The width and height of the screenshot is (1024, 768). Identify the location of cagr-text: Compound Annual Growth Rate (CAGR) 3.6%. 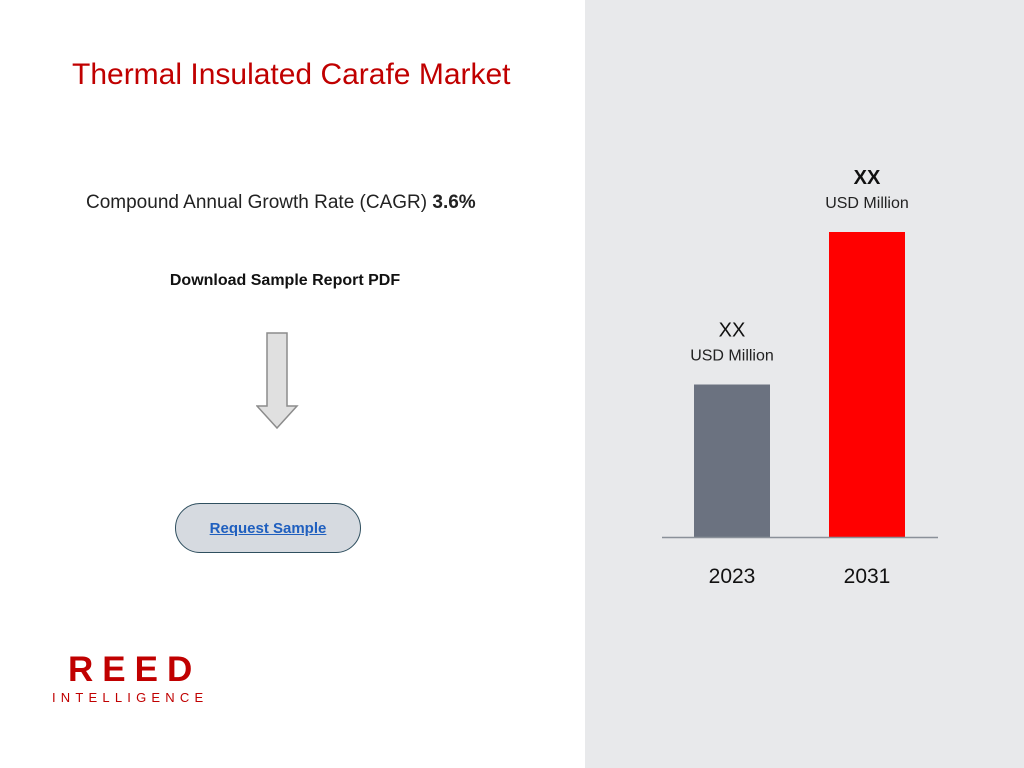
(281, 203).